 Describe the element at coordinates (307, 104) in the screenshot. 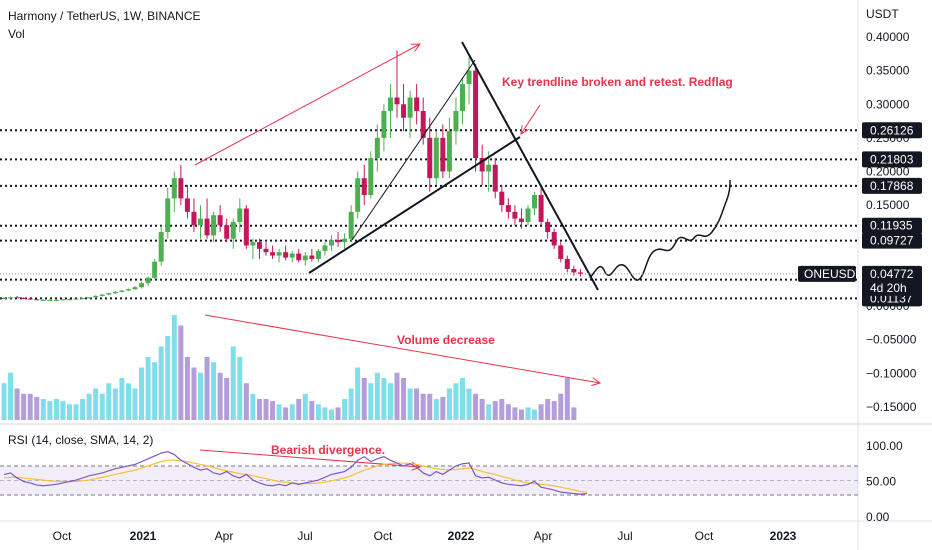

I see `price-divergence-arrow` at that location.